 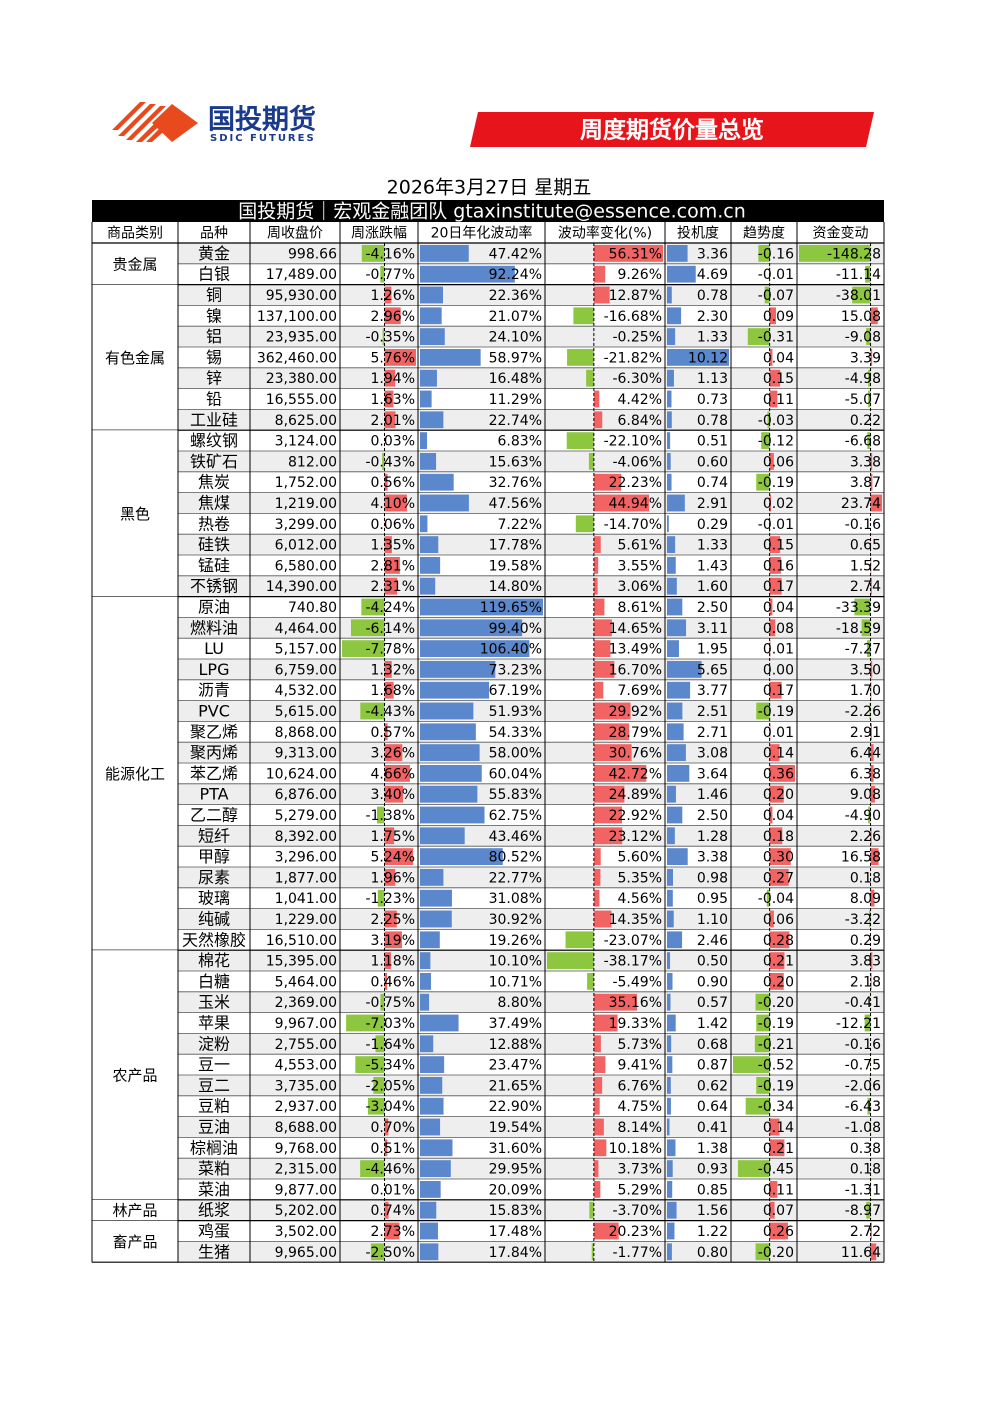 I want to click on cell-value: -0.25%, so click(x=637, y=338).